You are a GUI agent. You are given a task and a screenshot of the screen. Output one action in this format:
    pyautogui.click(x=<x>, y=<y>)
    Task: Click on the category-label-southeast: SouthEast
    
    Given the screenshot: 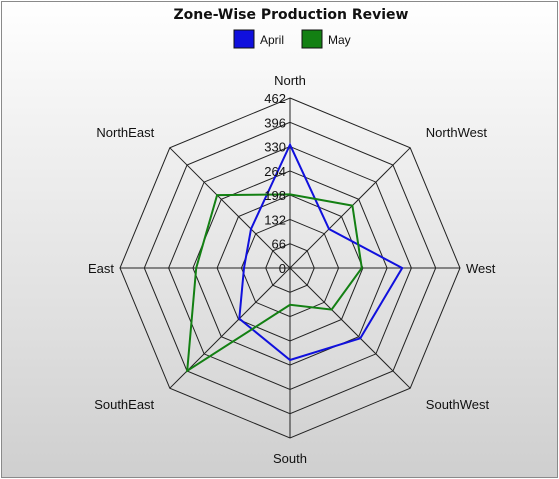 What is the action you would take?
    pyautogui.click(x=124, y=404)
    